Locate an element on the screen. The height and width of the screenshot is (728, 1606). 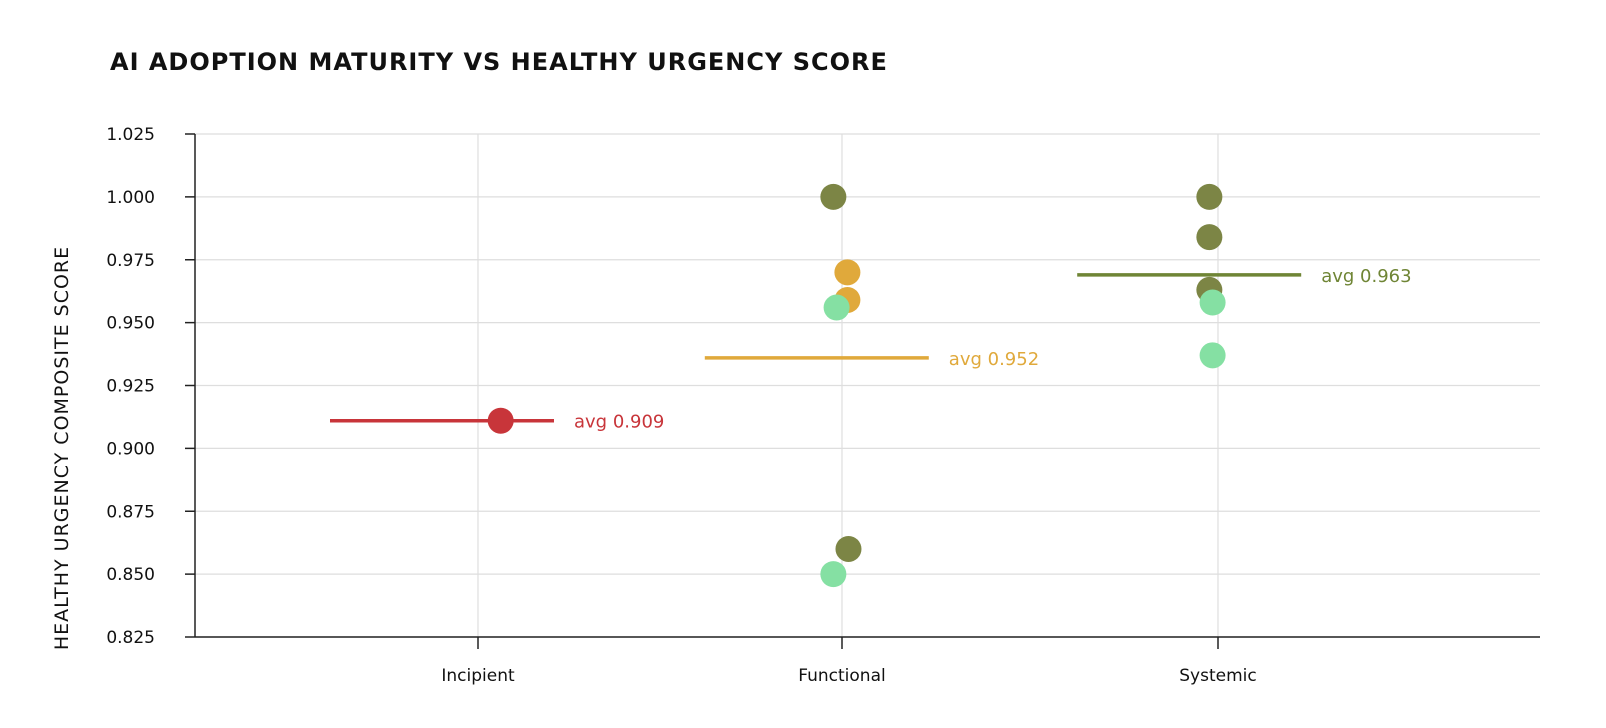
y-tick-label: 0.900 is located at coordinates (130, 449).